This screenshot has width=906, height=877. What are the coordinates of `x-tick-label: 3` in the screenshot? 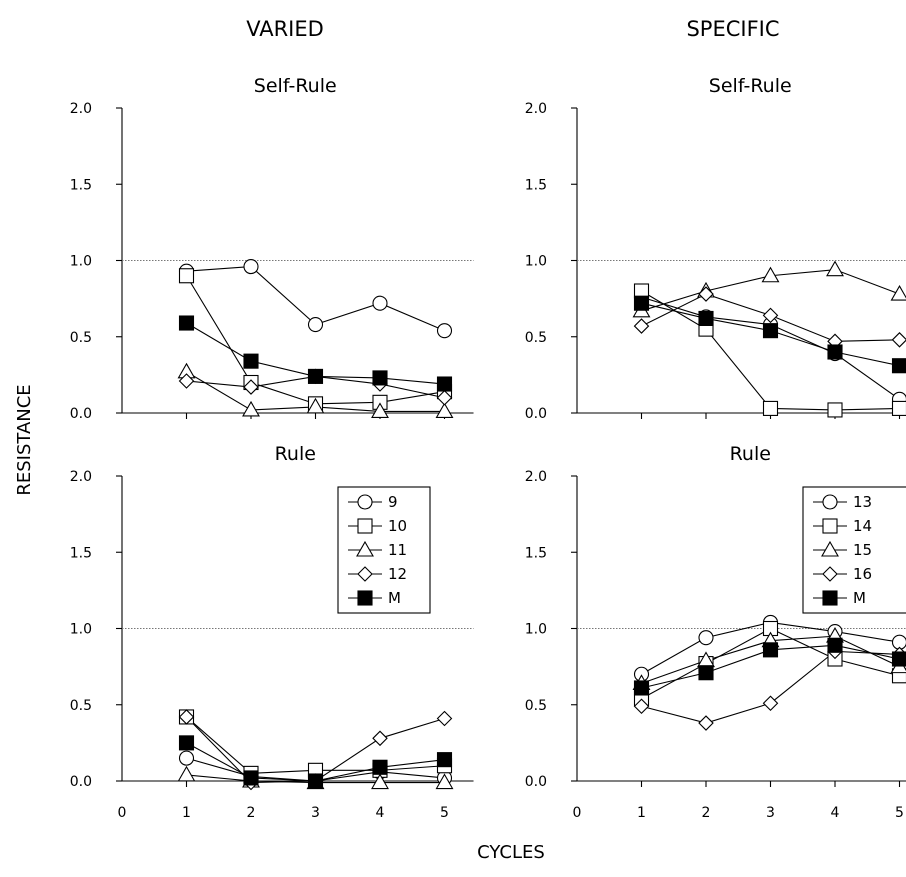 It's located at (770, 813).